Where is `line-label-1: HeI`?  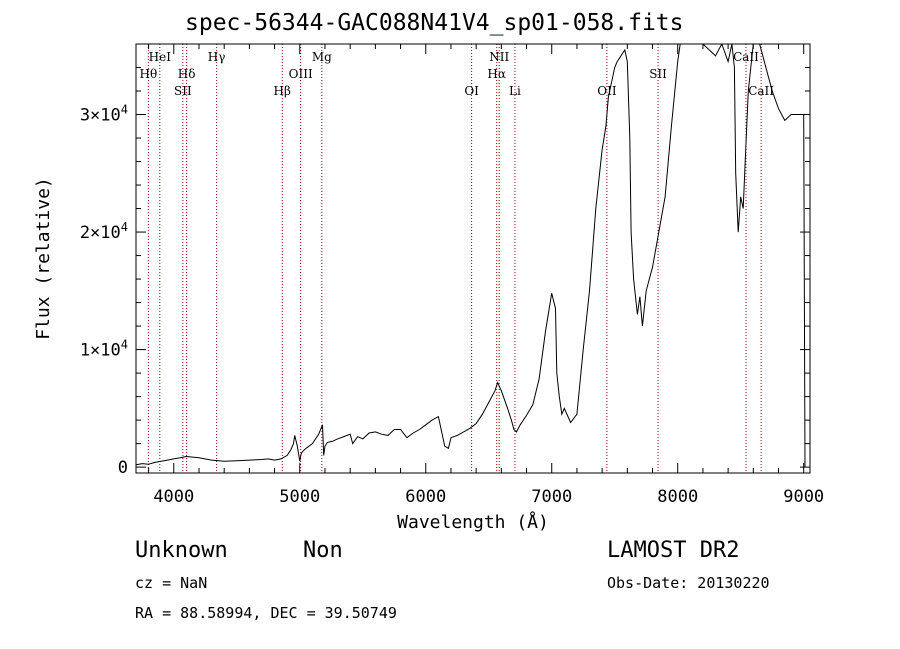
line-label-1: HeI is located at coordinates (160, 57).